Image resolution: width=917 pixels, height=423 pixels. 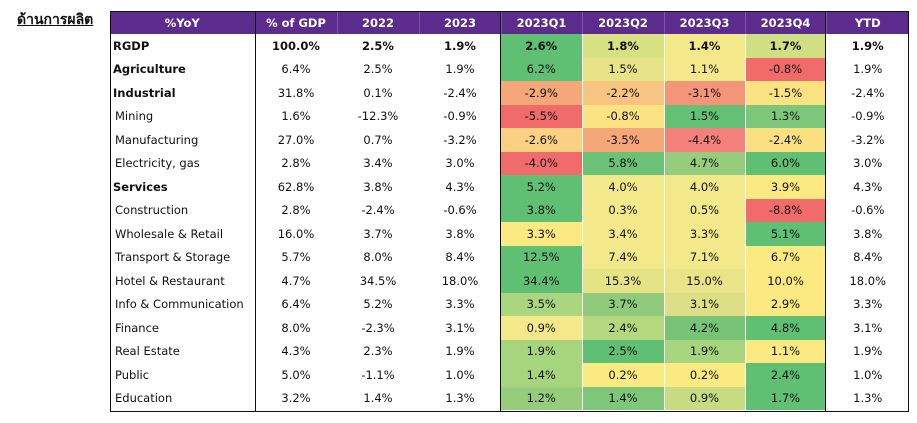 I want to click on quarter-2-cell: 1.8%, so click(x=623, y=46).